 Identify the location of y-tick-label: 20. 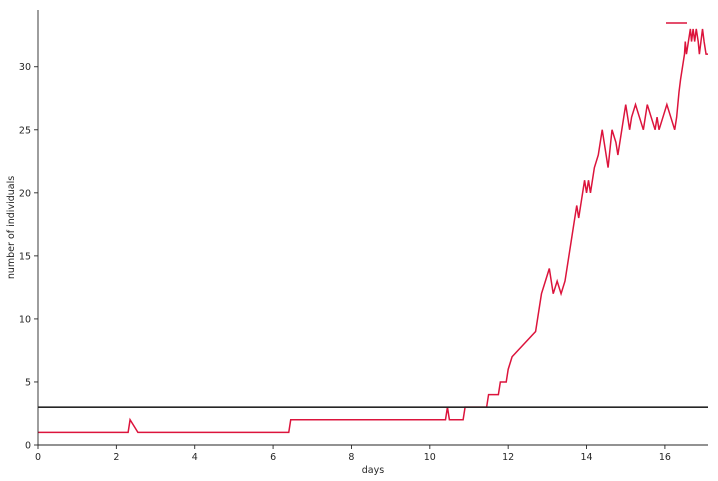
(25, 193).